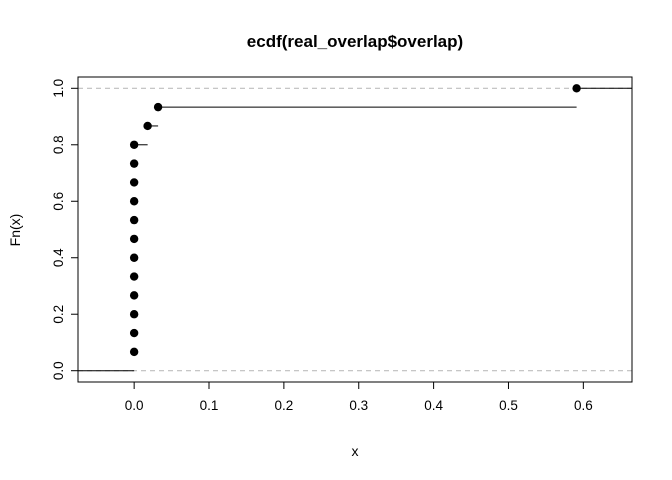  I want to click on y-axis-label: Fn(x), so click(15, 230).